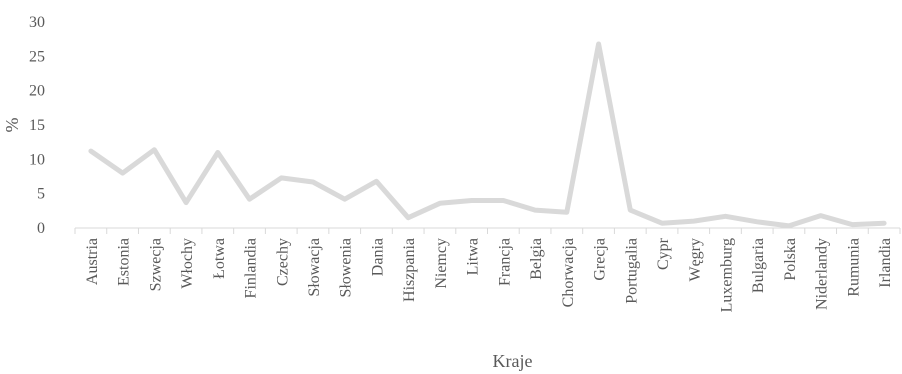 The image size is (902, 374). Describe the element at coordinates (441, 263) in the screenshot. I see `x-tick-label: Niemcy` at that location.